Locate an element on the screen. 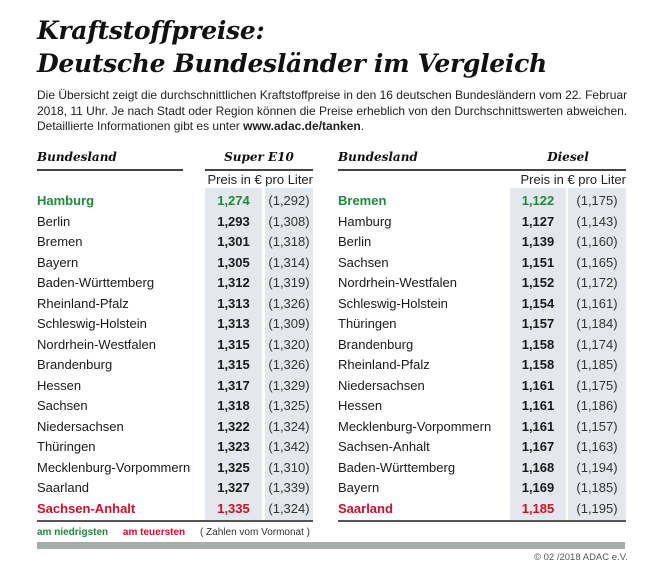 The height and width of the screenshot is (580, 668). column-header-fuel: Diesel is located at coordinates (568, 157).